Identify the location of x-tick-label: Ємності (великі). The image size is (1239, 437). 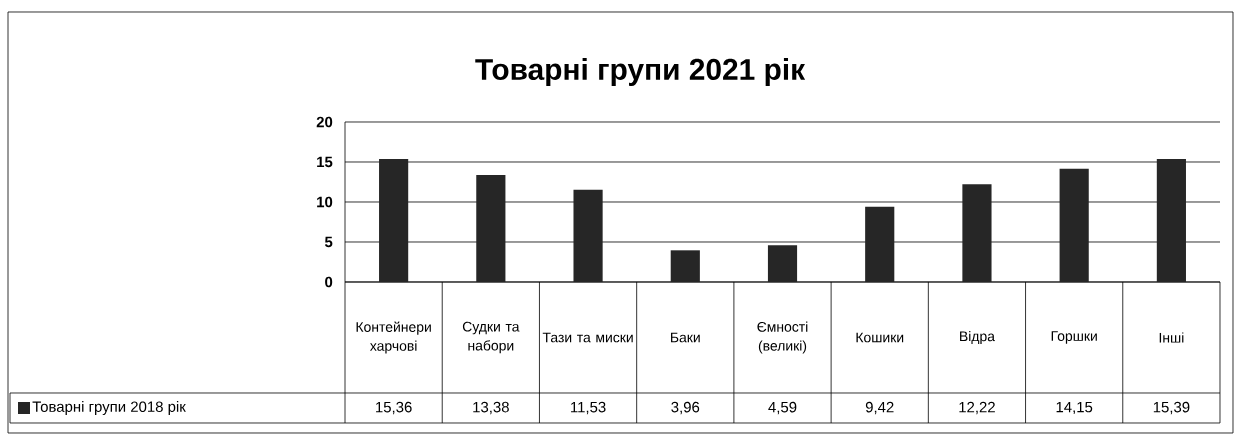
(782, 337).